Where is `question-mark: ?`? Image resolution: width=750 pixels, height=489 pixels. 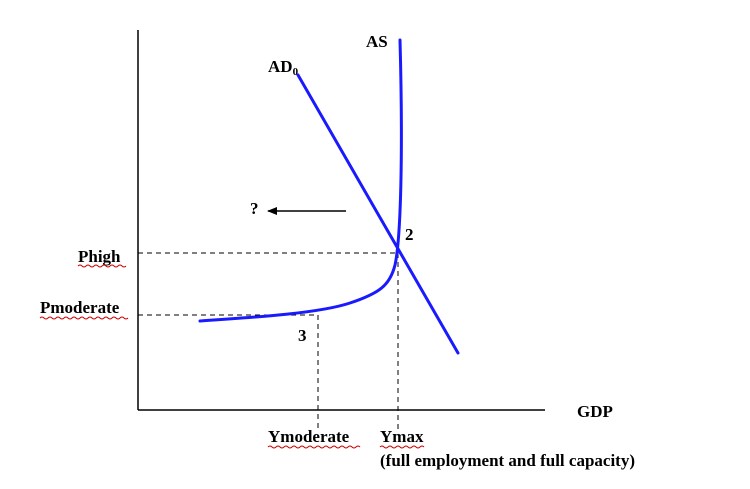
question-mark: ? is located at coordinates (254, 208).